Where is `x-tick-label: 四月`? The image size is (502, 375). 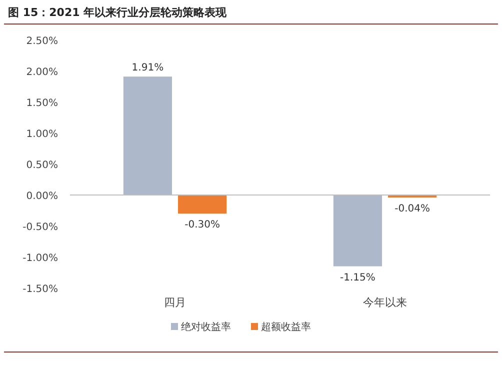
x-tick-label: 四月 is located at coordinates (175, 302).